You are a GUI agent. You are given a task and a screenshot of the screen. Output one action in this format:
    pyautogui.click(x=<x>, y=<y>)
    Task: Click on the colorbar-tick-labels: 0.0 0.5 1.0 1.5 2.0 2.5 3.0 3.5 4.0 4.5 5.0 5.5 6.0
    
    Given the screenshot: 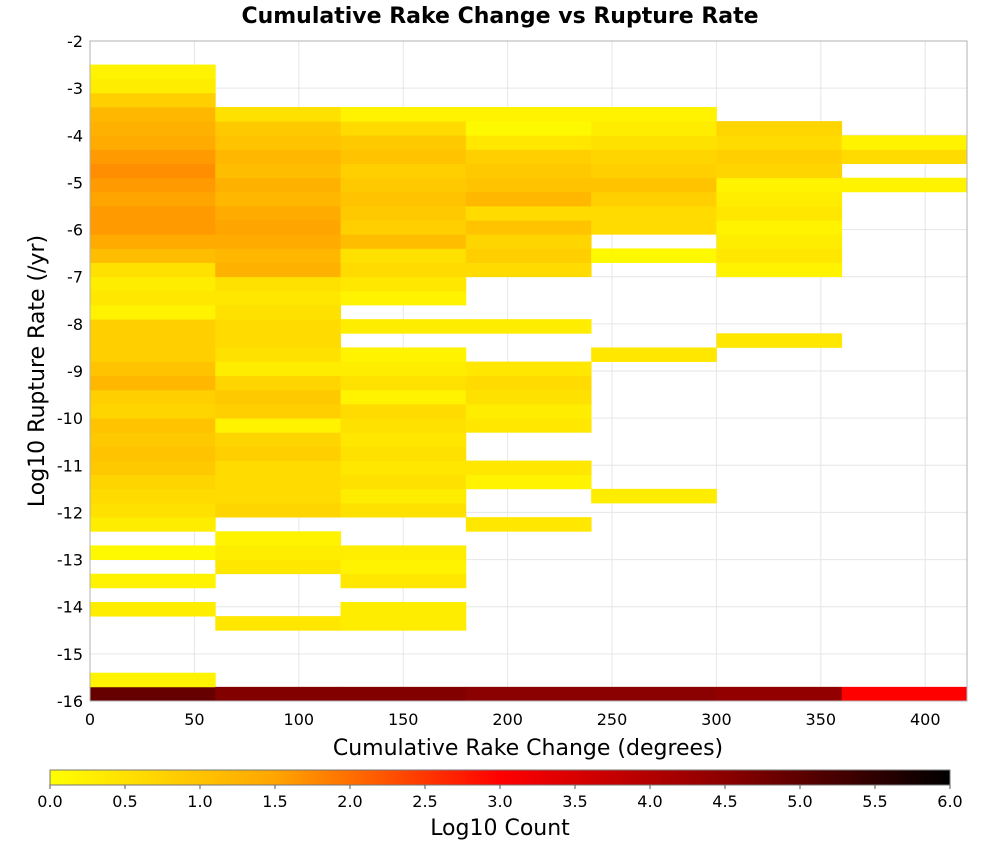 What is the action you would take?
    pyautogui.click(x=500, y=798)
    